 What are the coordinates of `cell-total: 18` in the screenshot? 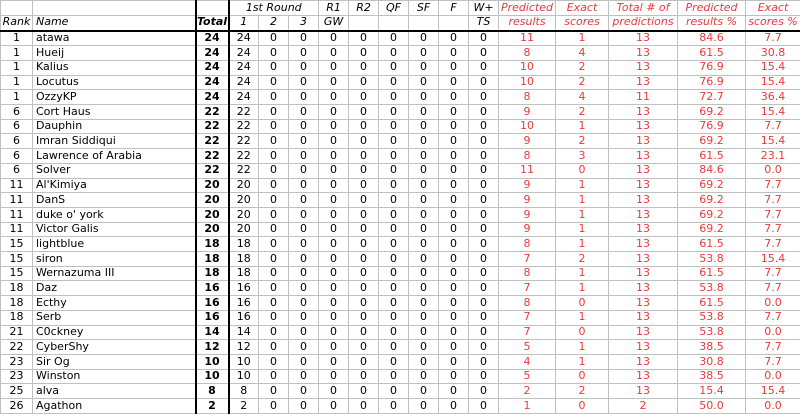 It's located at (212, 259).